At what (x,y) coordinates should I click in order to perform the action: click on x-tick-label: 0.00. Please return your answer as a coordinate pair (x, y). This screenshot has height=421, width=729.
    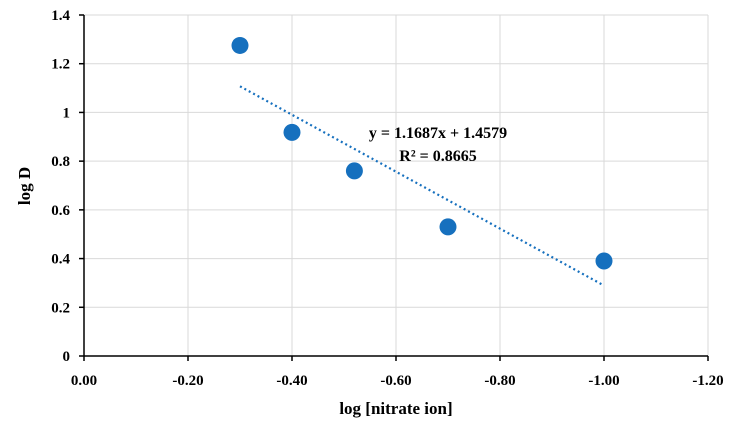
    Looking at the image, I should click on (84, 381).